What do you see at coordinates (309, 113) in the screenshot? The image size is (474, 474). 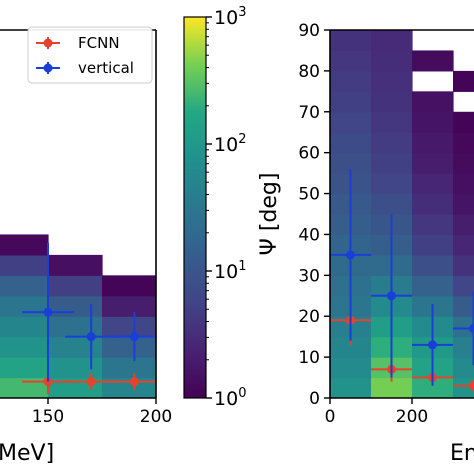 I see `right-ytick-label-70: 70` at bounding box center [309, 113].